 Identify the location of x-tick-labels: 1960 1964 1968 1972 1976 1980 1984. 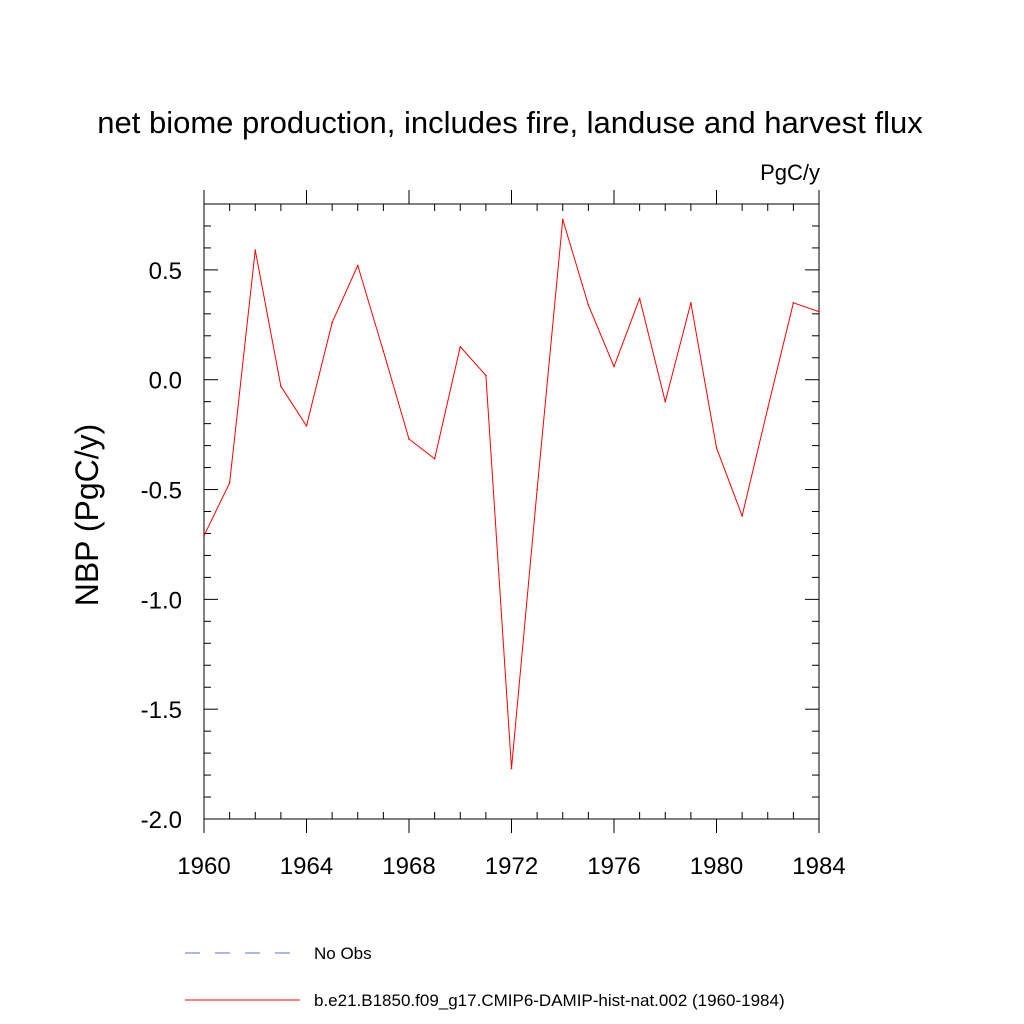
(511, 866).